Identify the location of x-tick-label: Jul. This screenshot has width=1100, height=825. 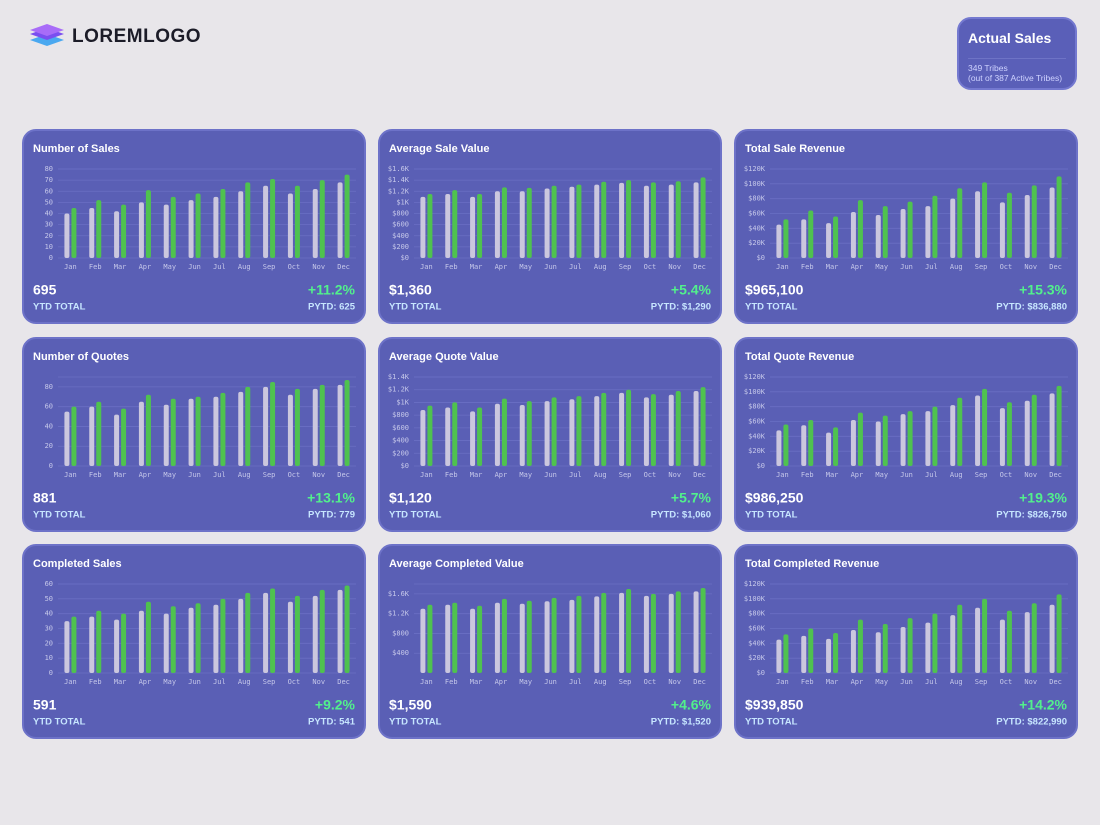
(931, 682).